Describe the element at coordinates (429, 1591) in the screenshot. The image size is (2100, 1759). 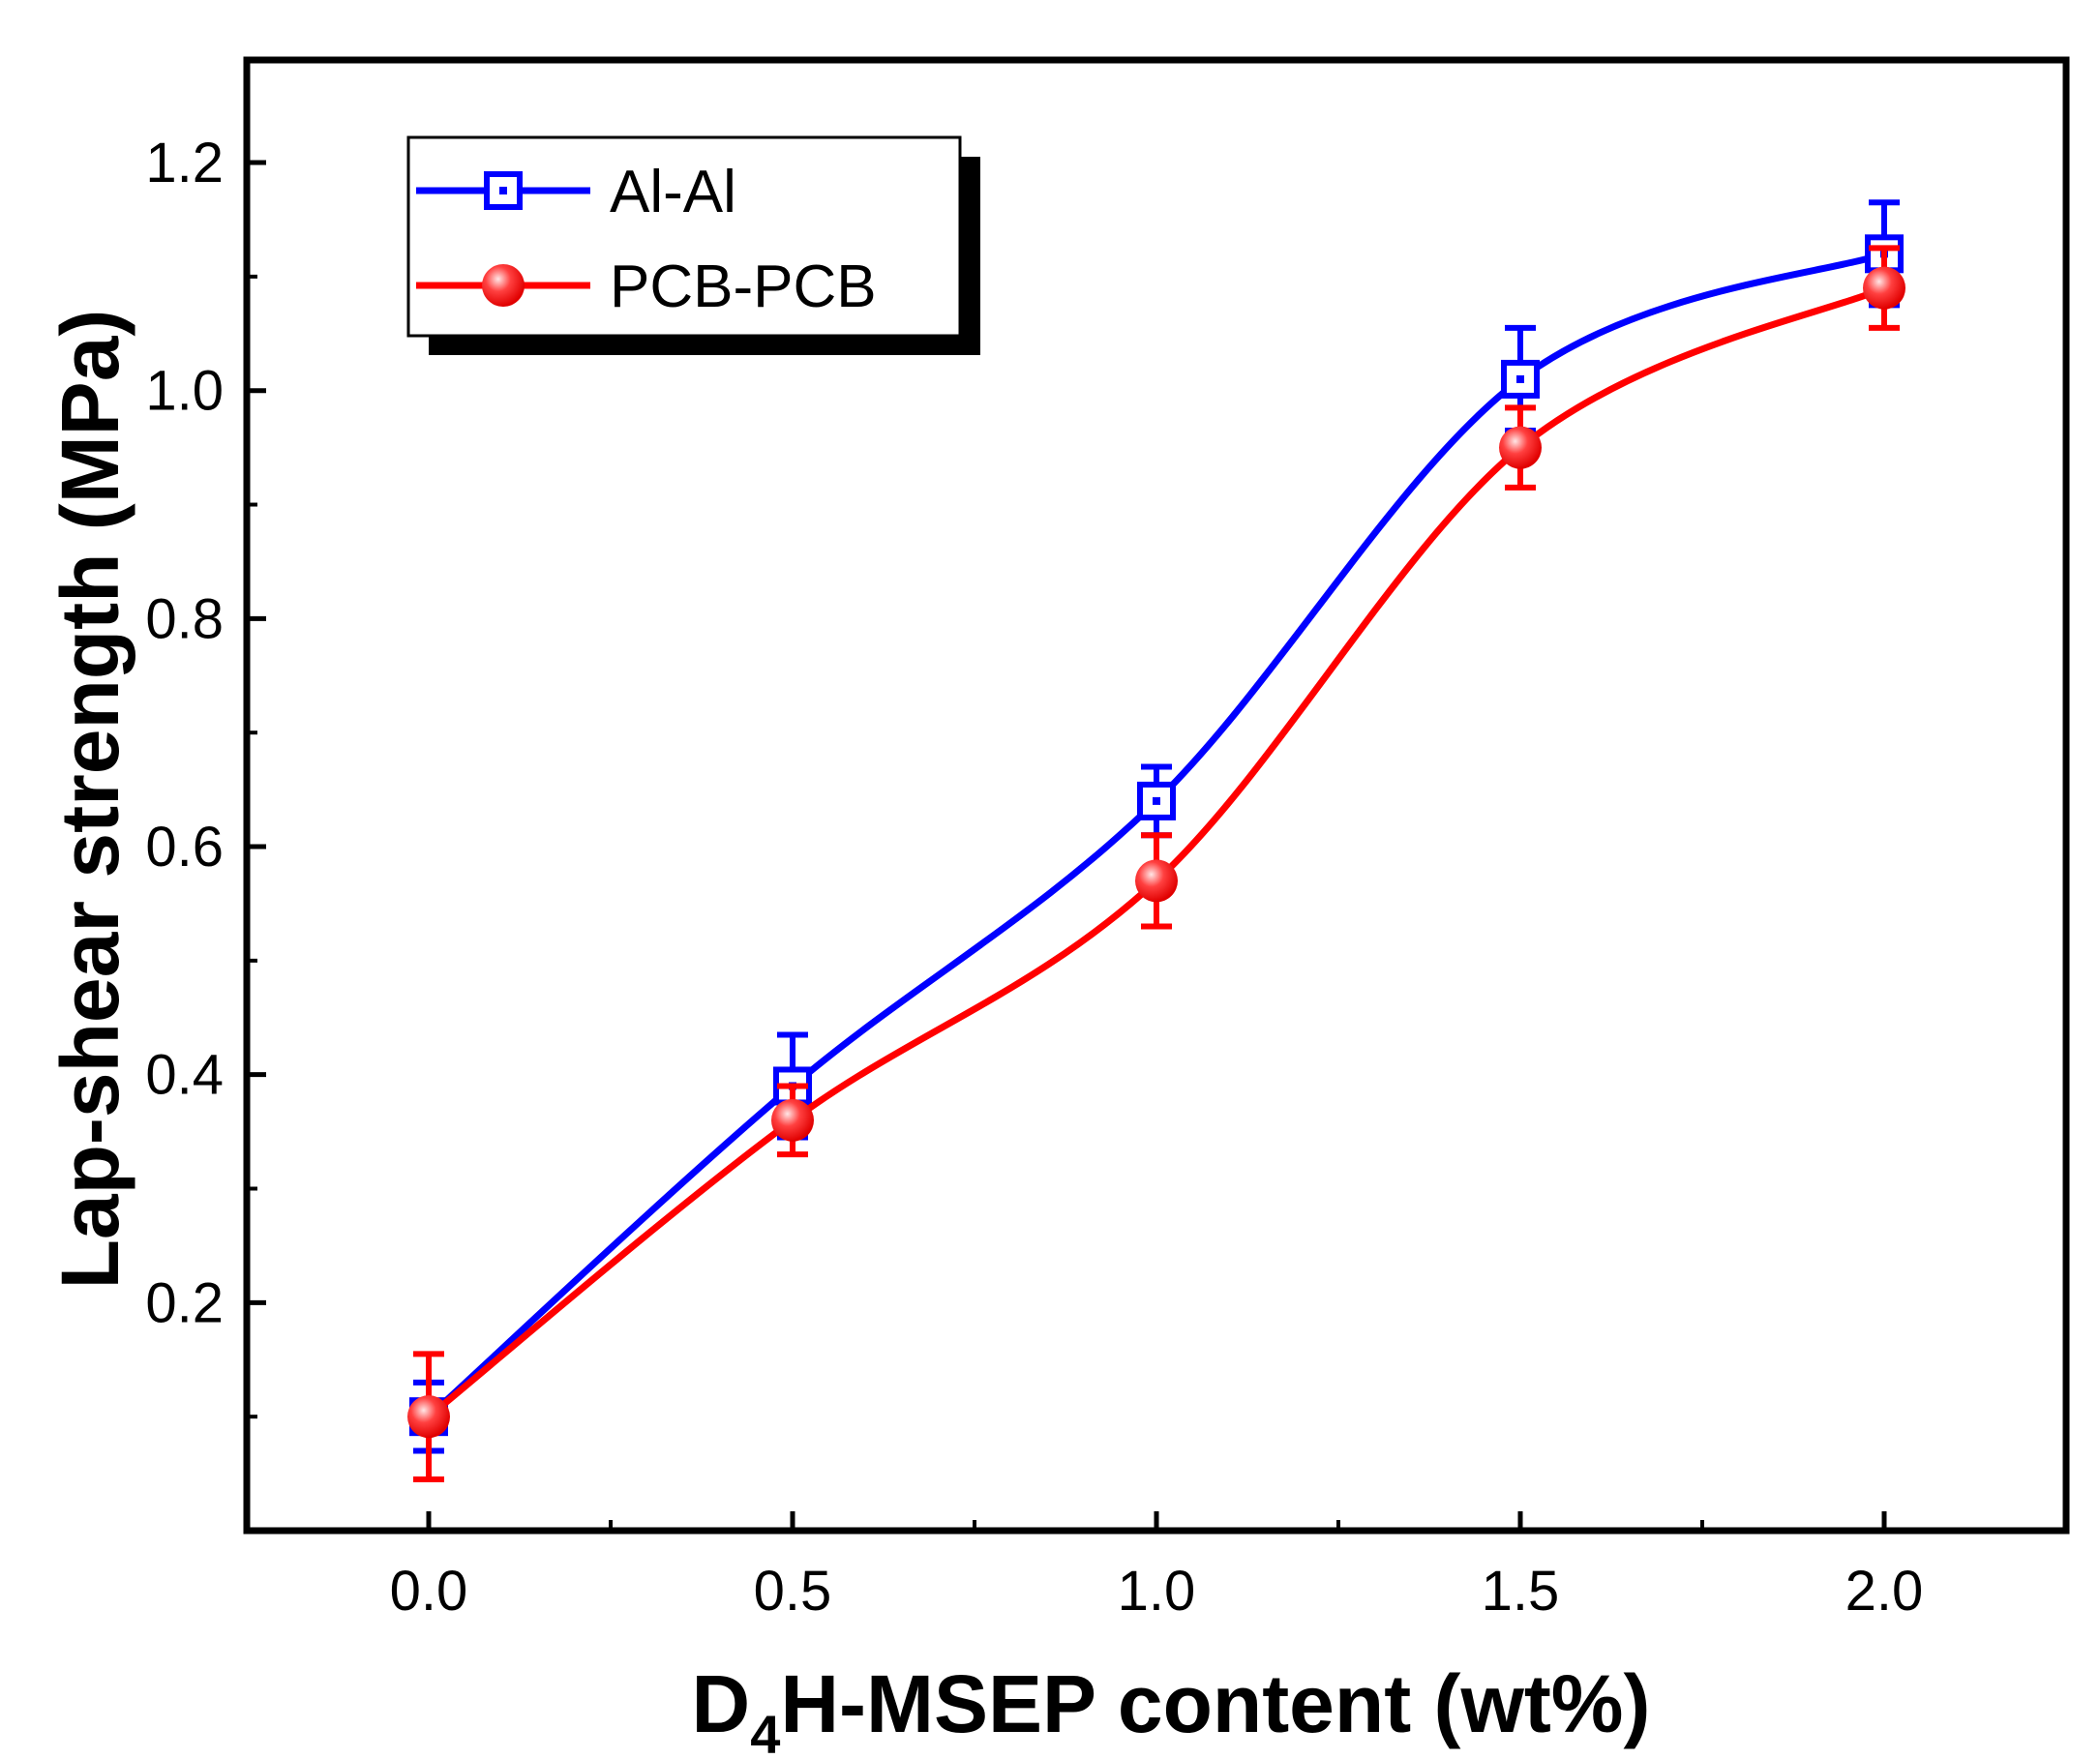
I see `x-tick-label: 0.0` at that location.